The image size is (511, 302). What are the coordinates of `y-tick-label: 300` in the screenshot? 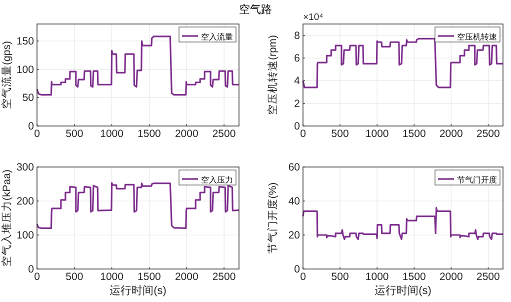 It's located at (25, 168).